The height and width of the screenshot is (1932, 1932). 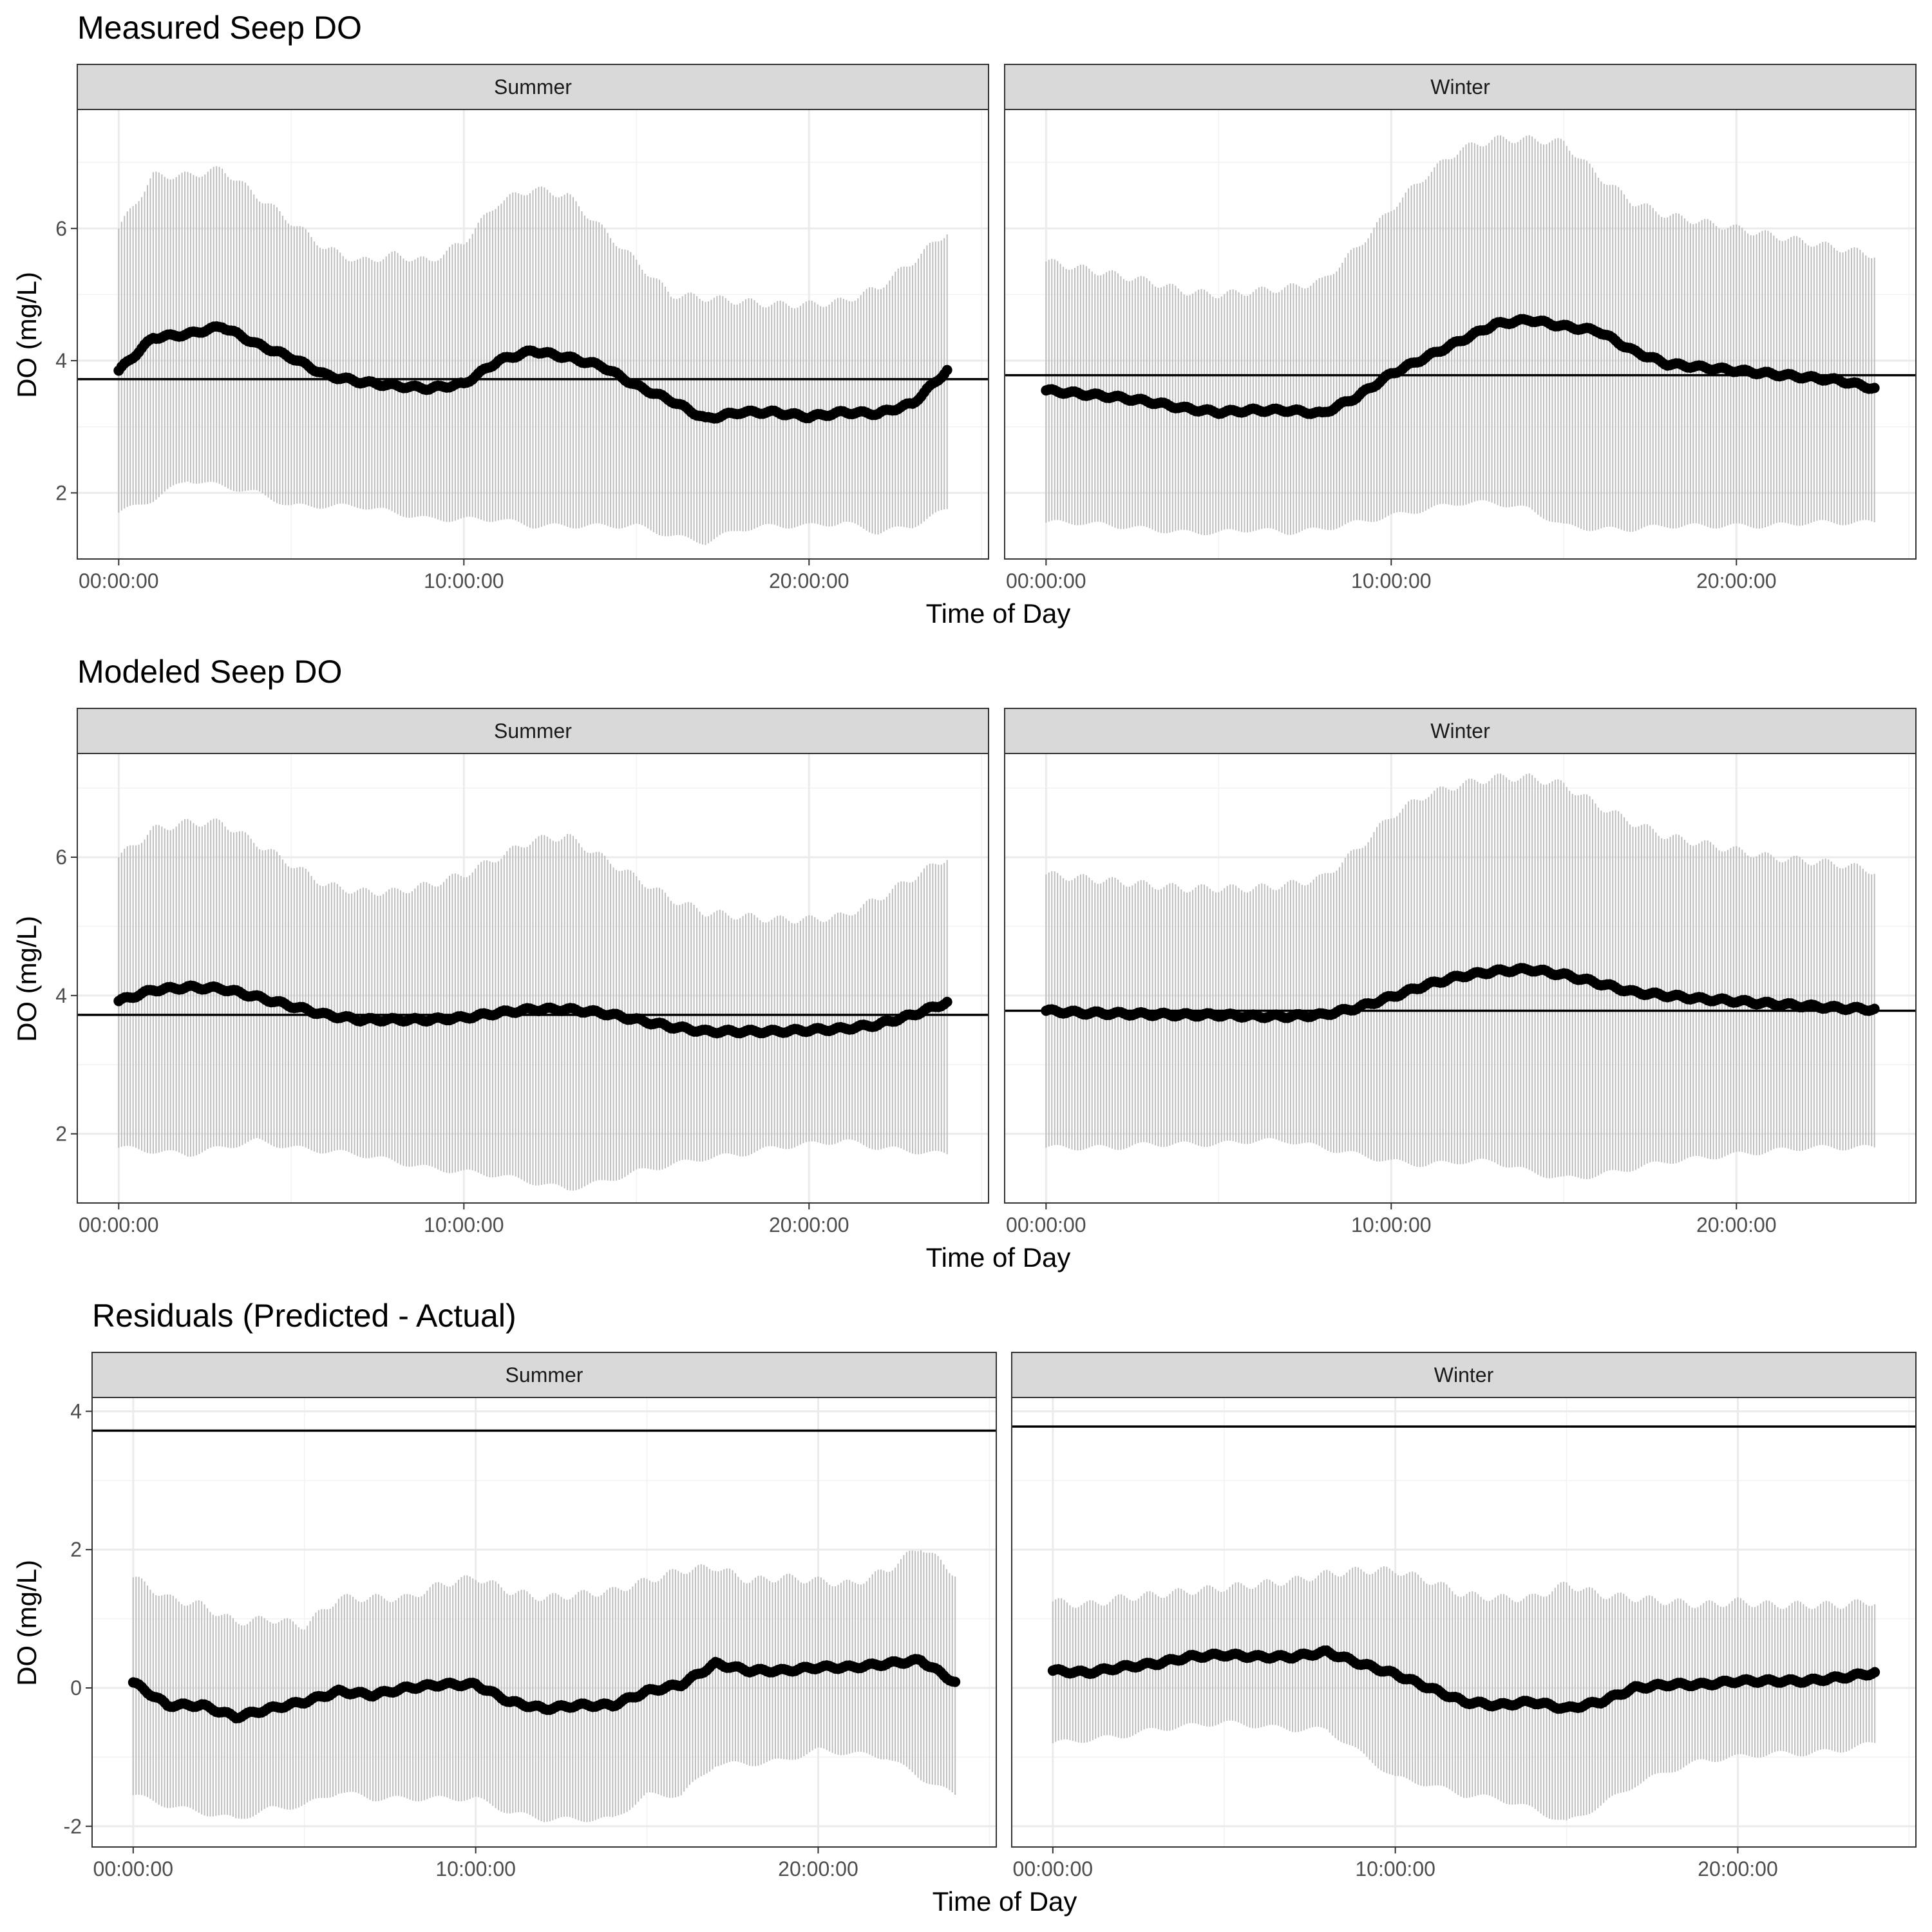 I want to click on panel-3-xlabel: Time of Day, so click(x=1005, y=1902).